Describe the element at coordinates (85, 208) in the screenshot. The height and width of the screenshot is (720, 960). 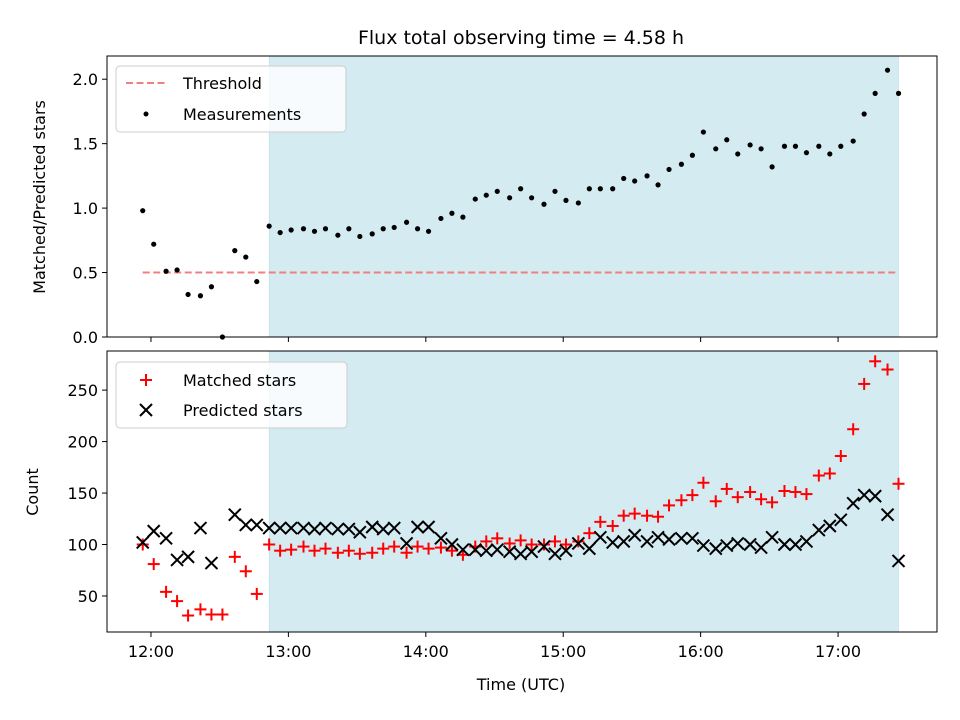
I see `y-tick-label: 1.0` at that location.